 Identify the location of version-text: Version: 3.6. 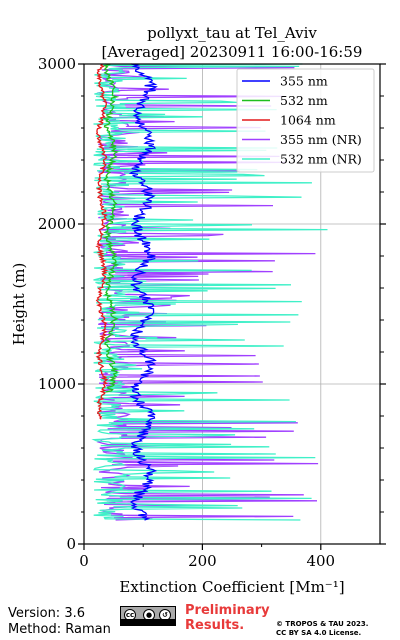
(46, 613).